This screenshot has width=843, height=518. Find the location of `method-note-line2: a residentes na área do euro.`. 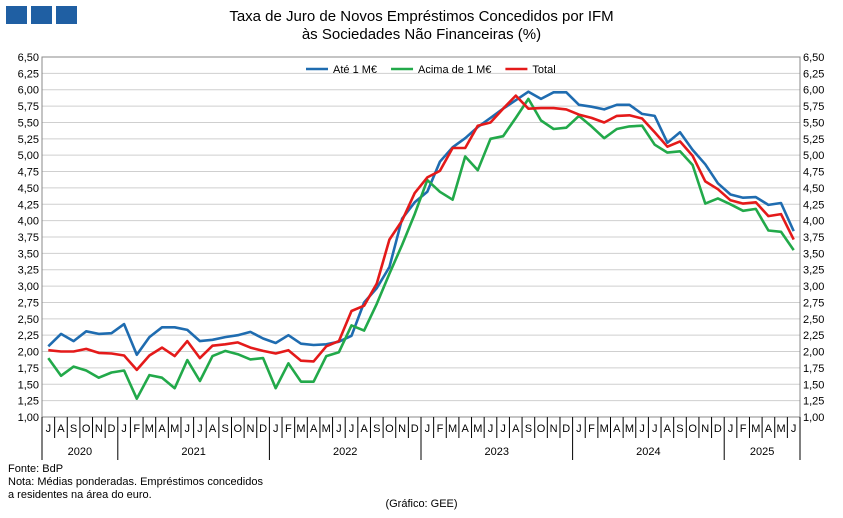

method-note-line2: a residentes na área do euro. is located at coordinates (80, 495).